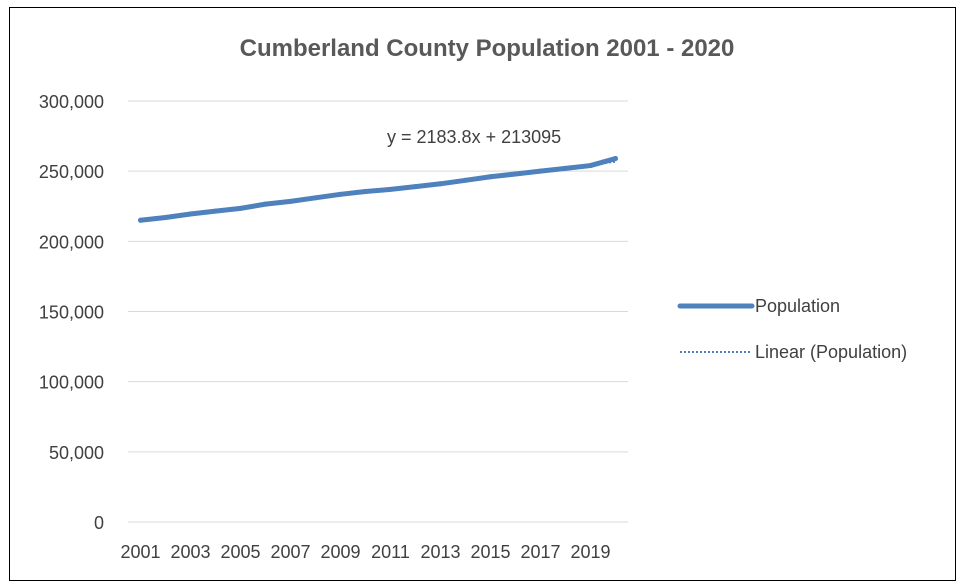 The image size is (958, 581). What do you see at coordinates (540, 552) in the screenshot?
I see `x-tick-label: 2017` at bounding box center [540, 552].